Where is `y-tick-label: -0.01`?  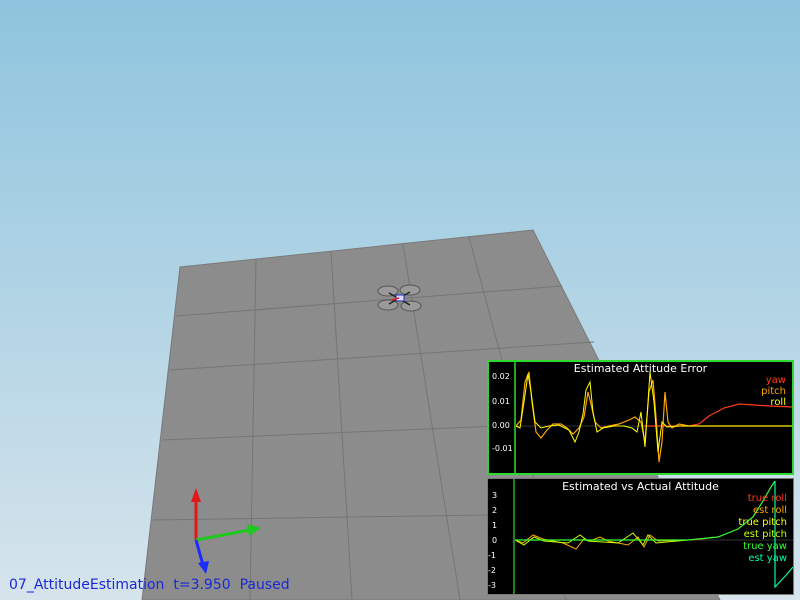 y-tick-label: -0.01 is located at coordinates (502, 448).